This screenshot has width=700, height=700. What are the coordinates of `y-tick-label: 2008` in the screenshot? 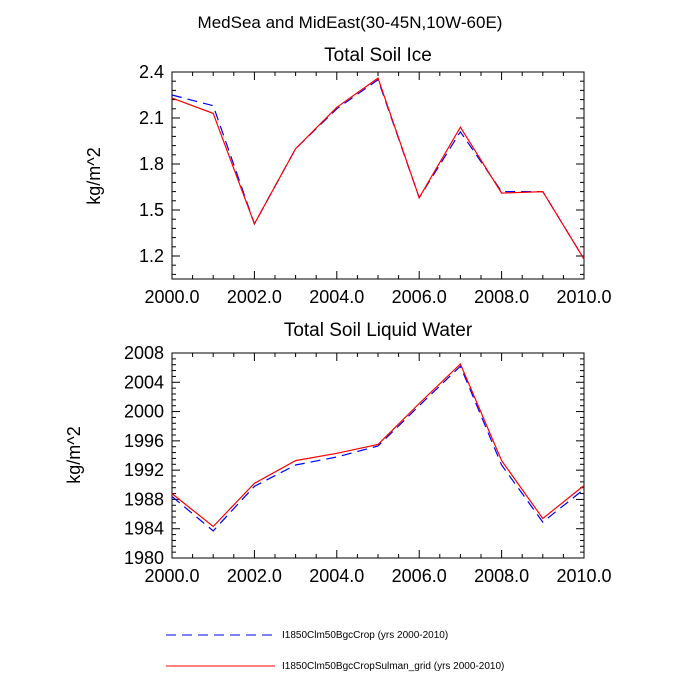 It's located at (144, 353).